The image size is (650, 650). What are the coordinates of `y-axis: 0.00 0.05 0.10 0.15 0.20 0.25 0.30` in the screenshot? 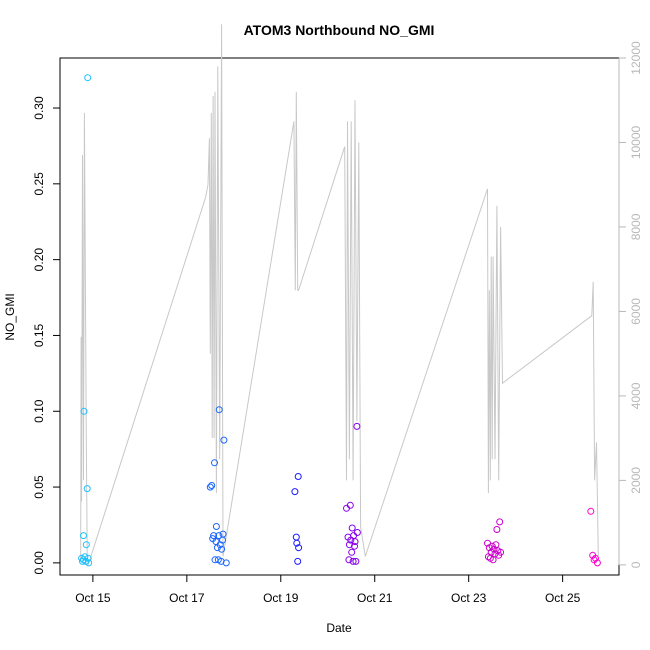 It's located at (46, 335).